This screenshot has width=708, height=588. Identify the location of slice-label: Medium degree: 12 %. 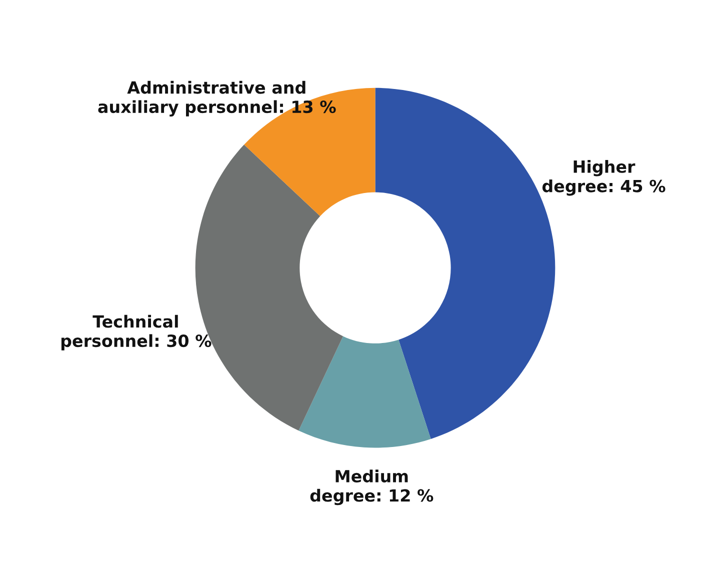
(372, 488).